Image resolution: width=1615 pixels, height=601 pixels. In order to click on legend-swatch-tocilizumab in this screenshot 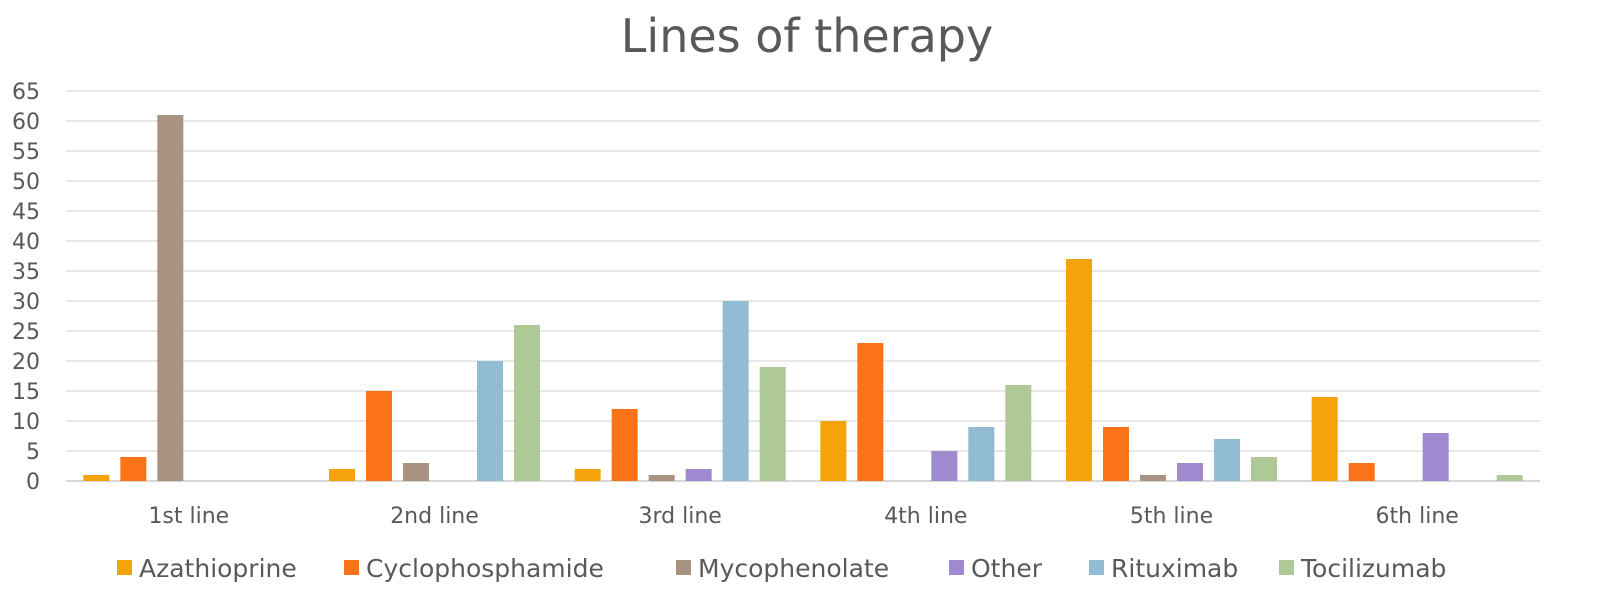, I will do `click(1286, 567)`.